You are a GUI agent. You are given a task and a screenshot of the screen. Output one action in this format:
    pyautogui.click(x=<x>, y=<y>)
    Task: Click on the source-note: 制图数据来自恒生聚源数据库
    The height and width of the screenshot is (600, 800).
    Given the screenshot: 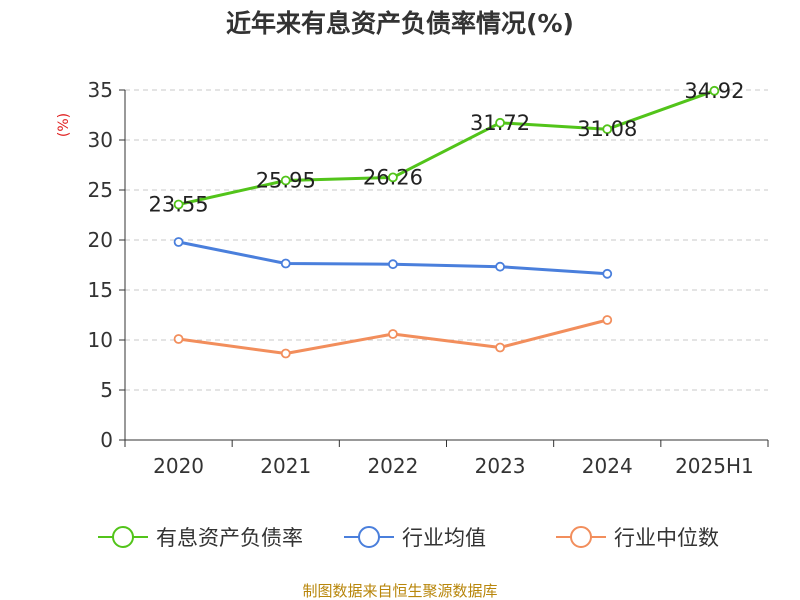 What is the action you would take?
    pyautogui.click(x=399, y=591)
    